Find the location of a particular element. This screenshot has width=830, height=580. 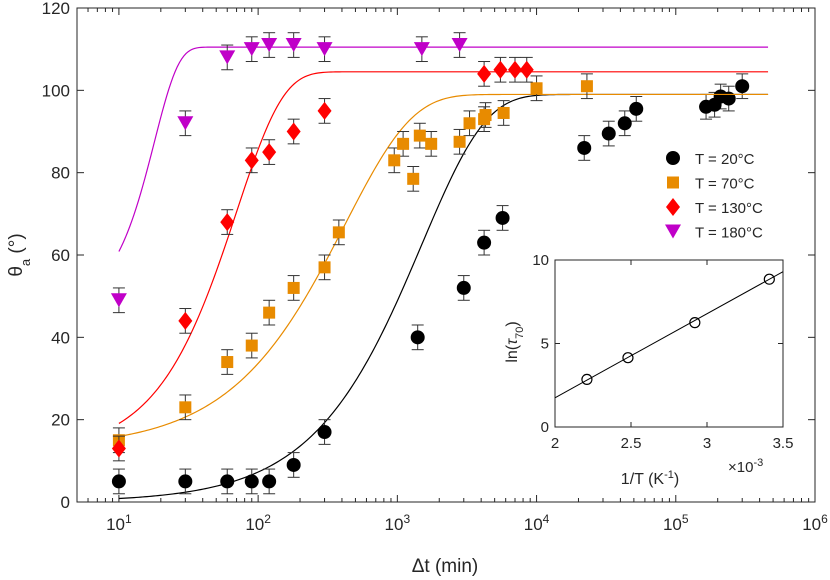

inset-x-tick-label: 3 is located at coordinates (707, 443).